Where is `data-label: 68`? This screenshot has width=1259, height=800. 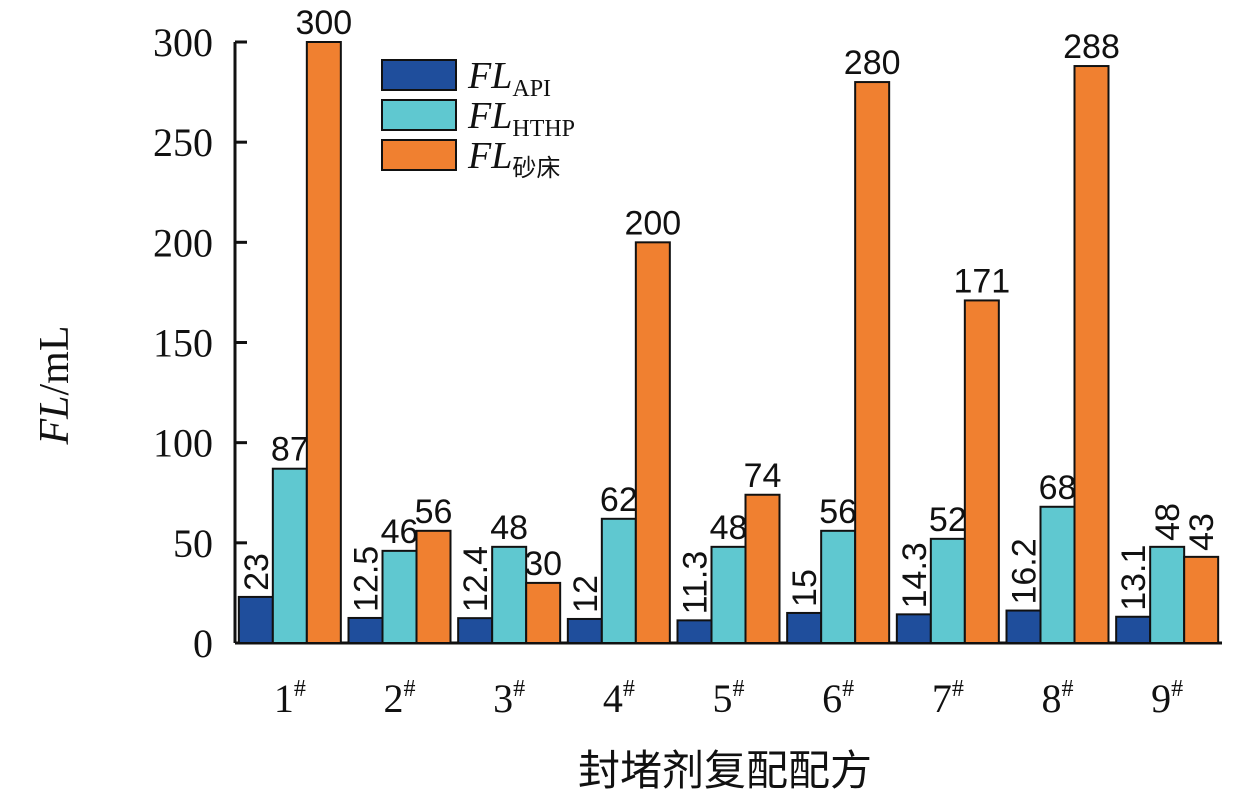 data-label: 68 is located at coordinates (1058, 488).